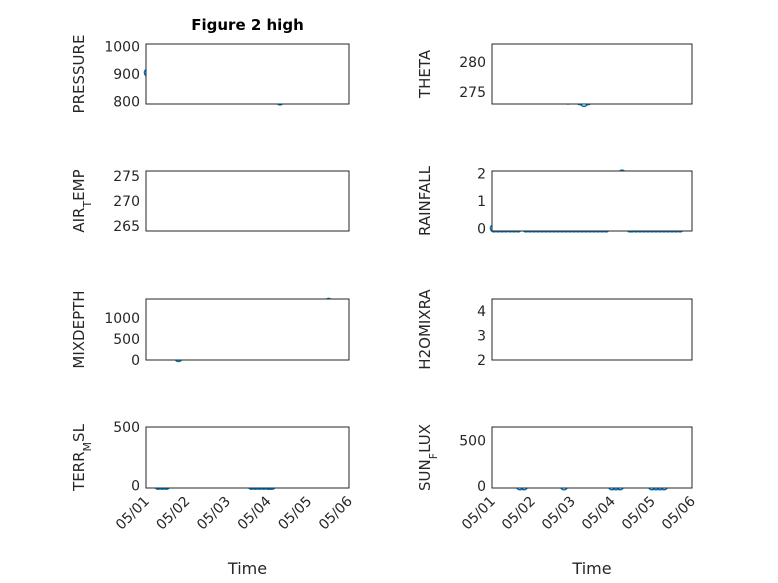 The image size is (778, 583). I want to click on y-tick-label: 3, so click(481, 337).